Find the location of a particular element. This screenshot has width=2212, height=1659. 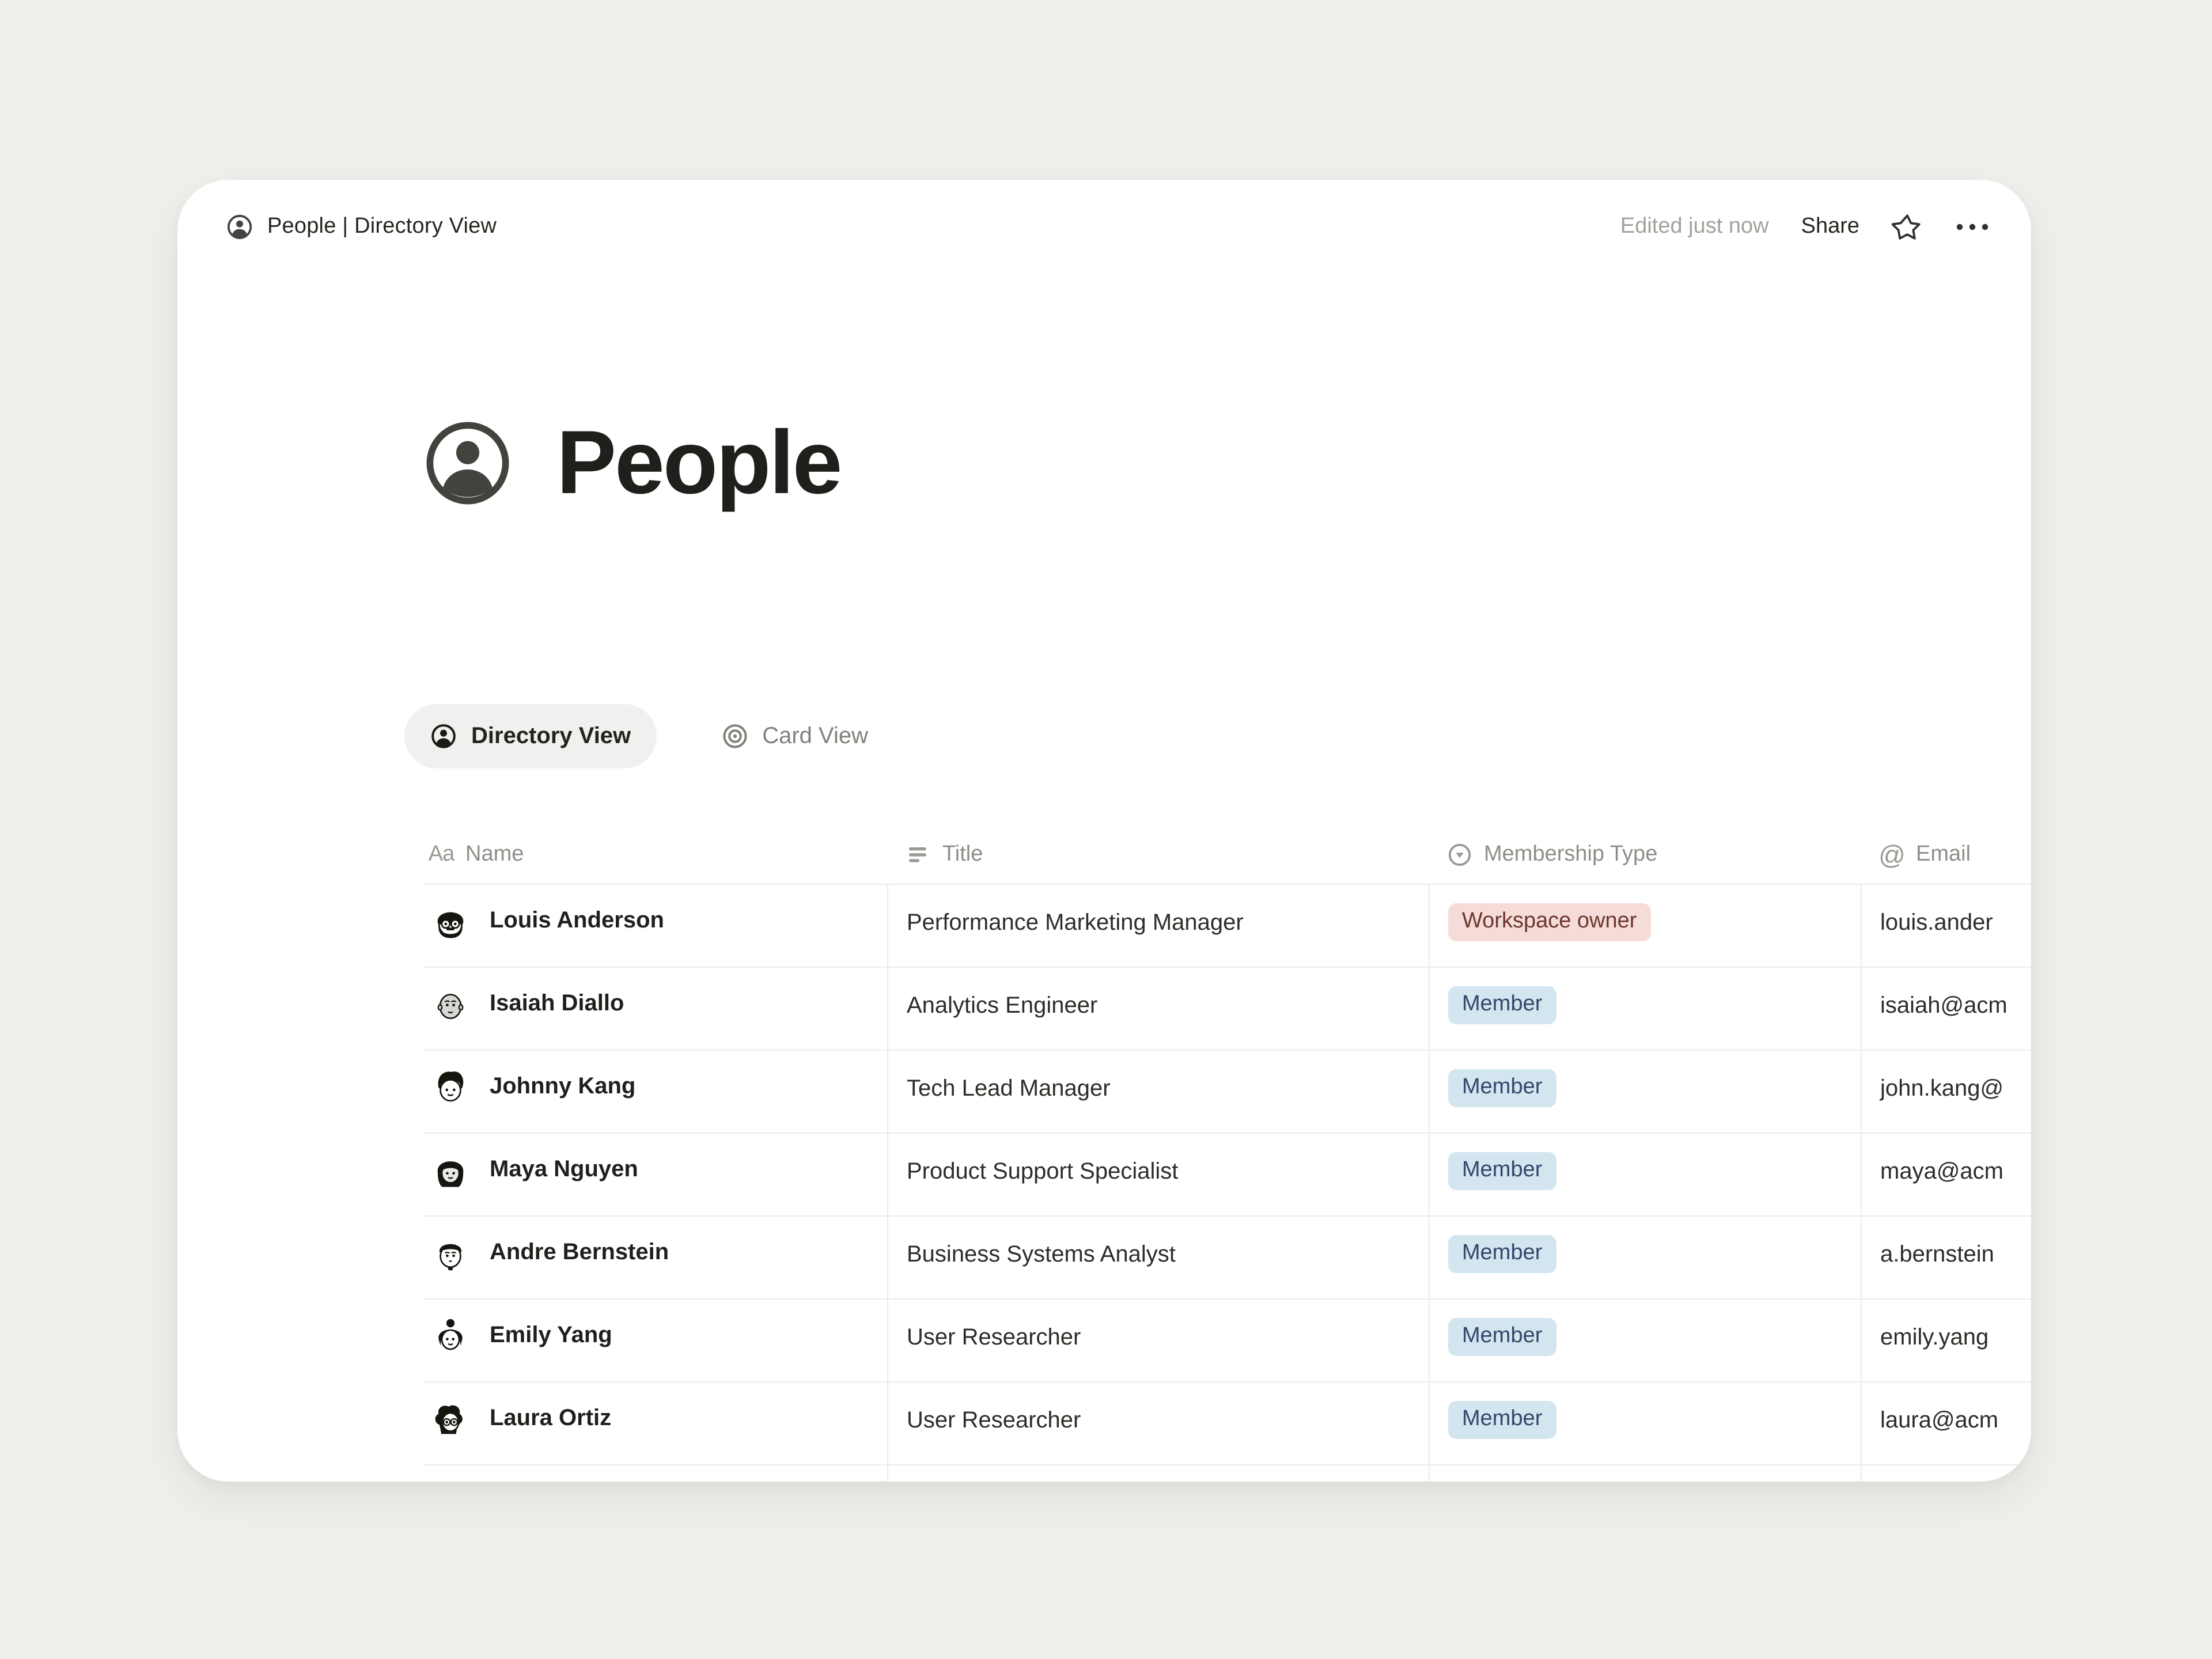

page-title-block: People is located at coordinates (1227, 462).